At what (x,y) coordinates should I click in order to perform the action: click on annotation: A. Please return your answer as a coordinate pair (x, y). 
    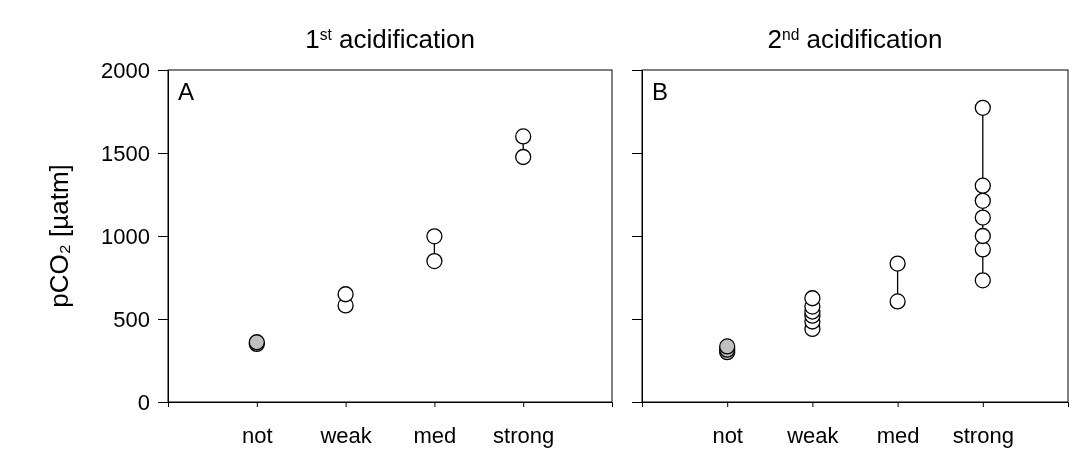
    Looking at the image, I should click on (186, 91).